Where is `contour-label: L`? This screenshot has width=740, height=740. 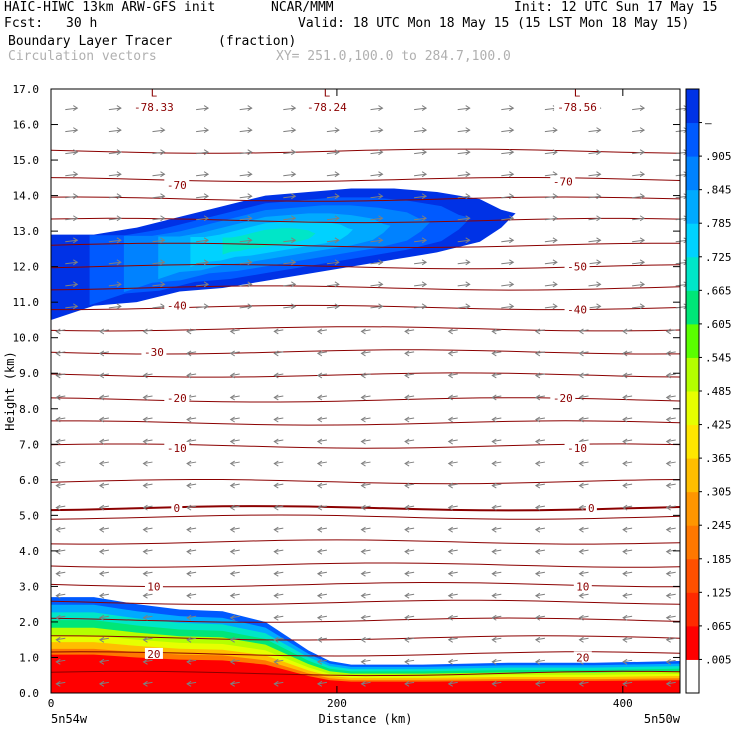
contour-label: L is located at coordinates (327, 93).